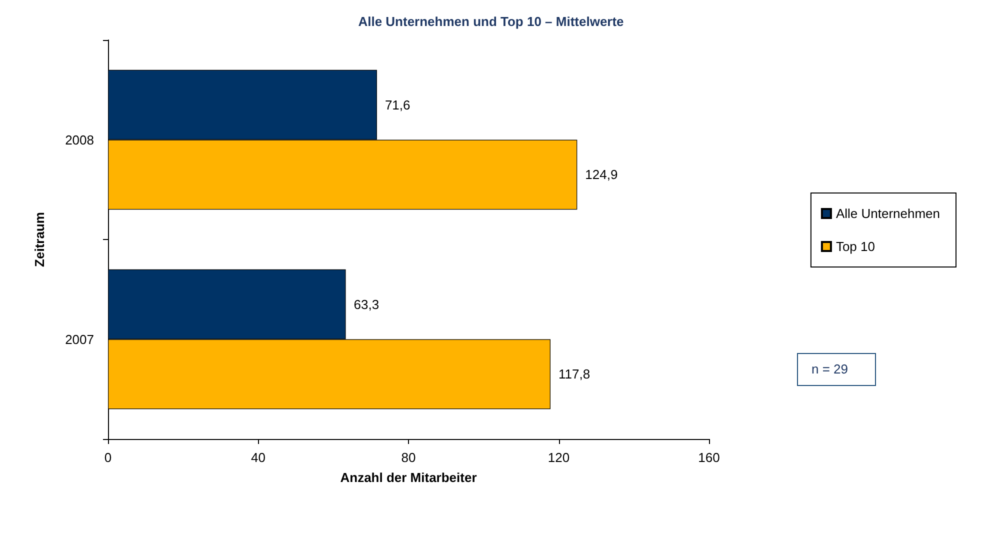  I want to click on y-axis-title: Zeitraum, so click(39, 239).